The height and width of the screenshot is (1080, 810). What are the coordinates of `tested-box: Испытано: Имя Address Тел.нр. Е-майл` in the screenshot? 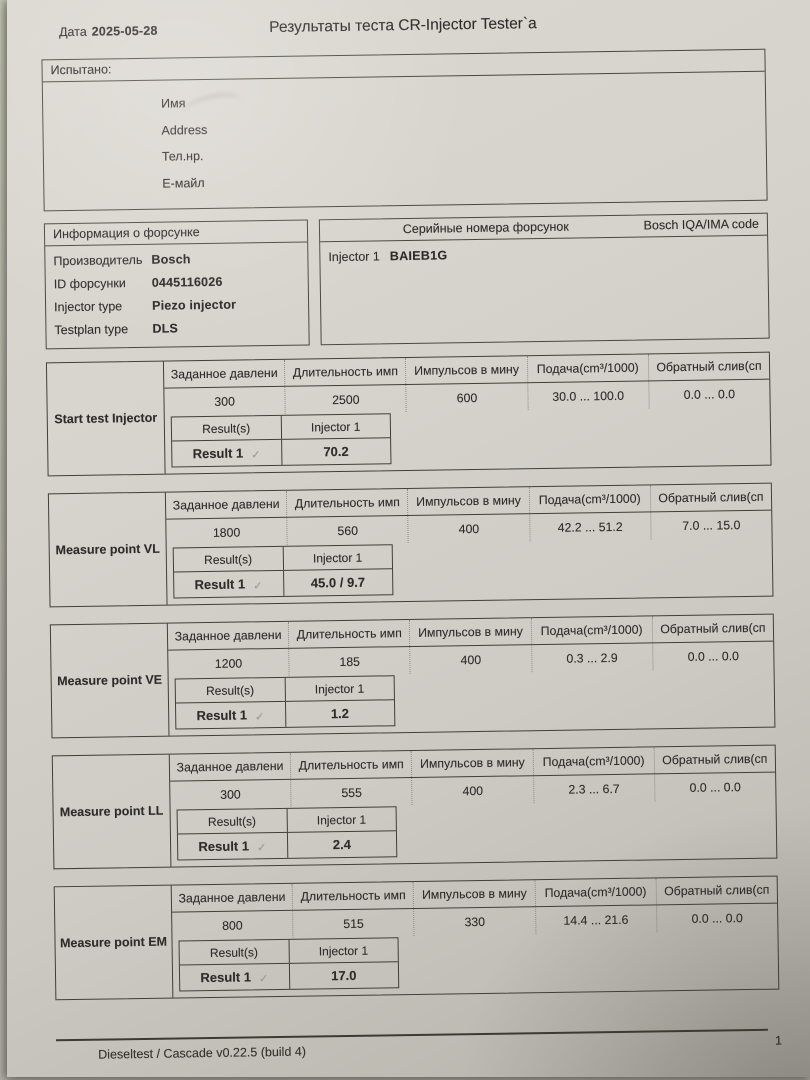 It's located at (404, 130).